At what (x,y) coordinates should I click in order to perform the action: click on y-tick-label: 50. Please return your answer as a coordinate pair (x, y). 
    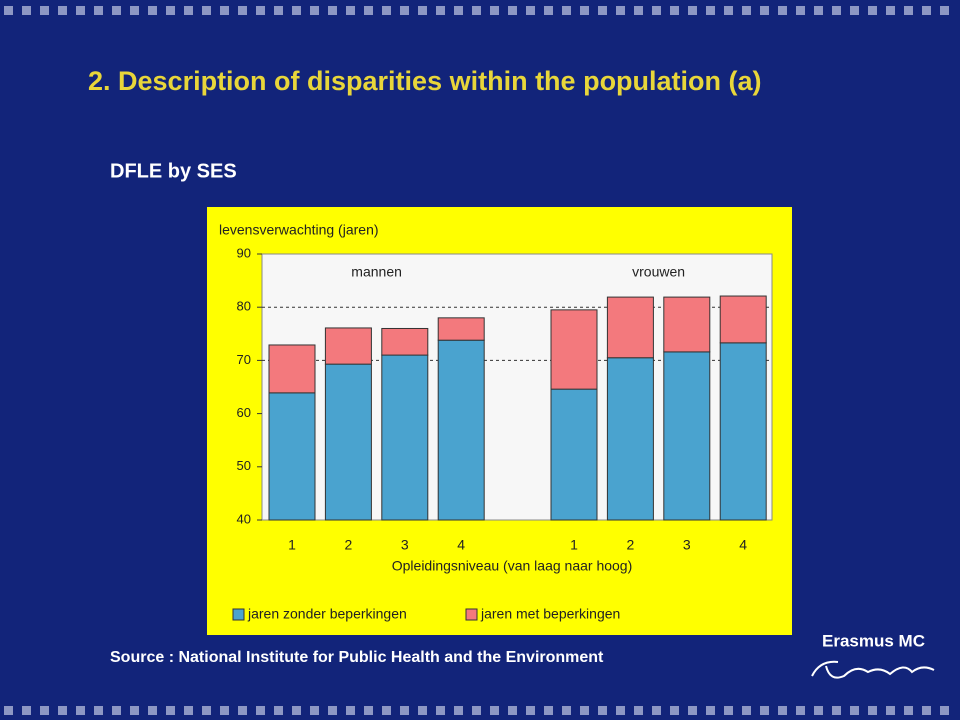
    Looking at the image, I should click on (244, 465).